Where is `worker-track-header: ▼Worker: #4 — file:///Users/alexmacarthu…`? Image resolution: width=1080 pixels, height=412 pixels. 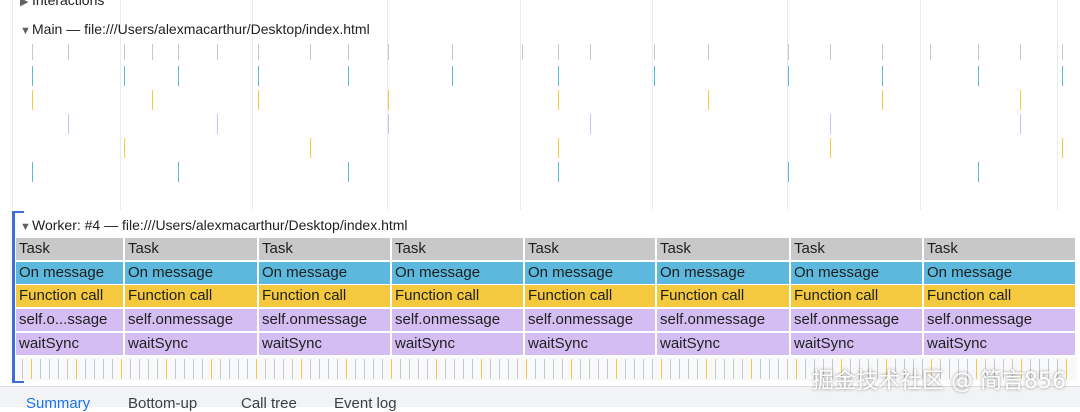
worker-track-header: ▼Worker: #4 — file:///Users/alexmacarthu… is located at coordinates (214, 225).